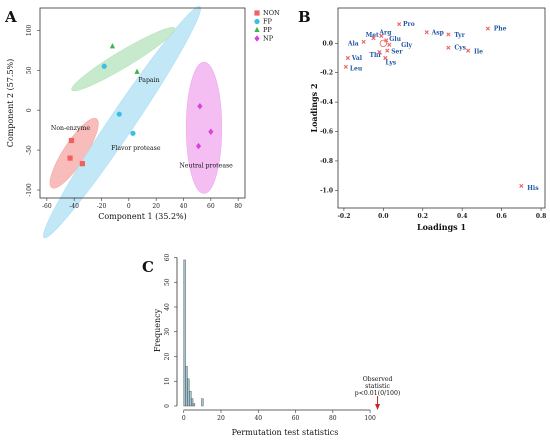  Describe the element at coordinates (343, 216) in the screenshot. I see `x-tick-label: -0.2` at that location.